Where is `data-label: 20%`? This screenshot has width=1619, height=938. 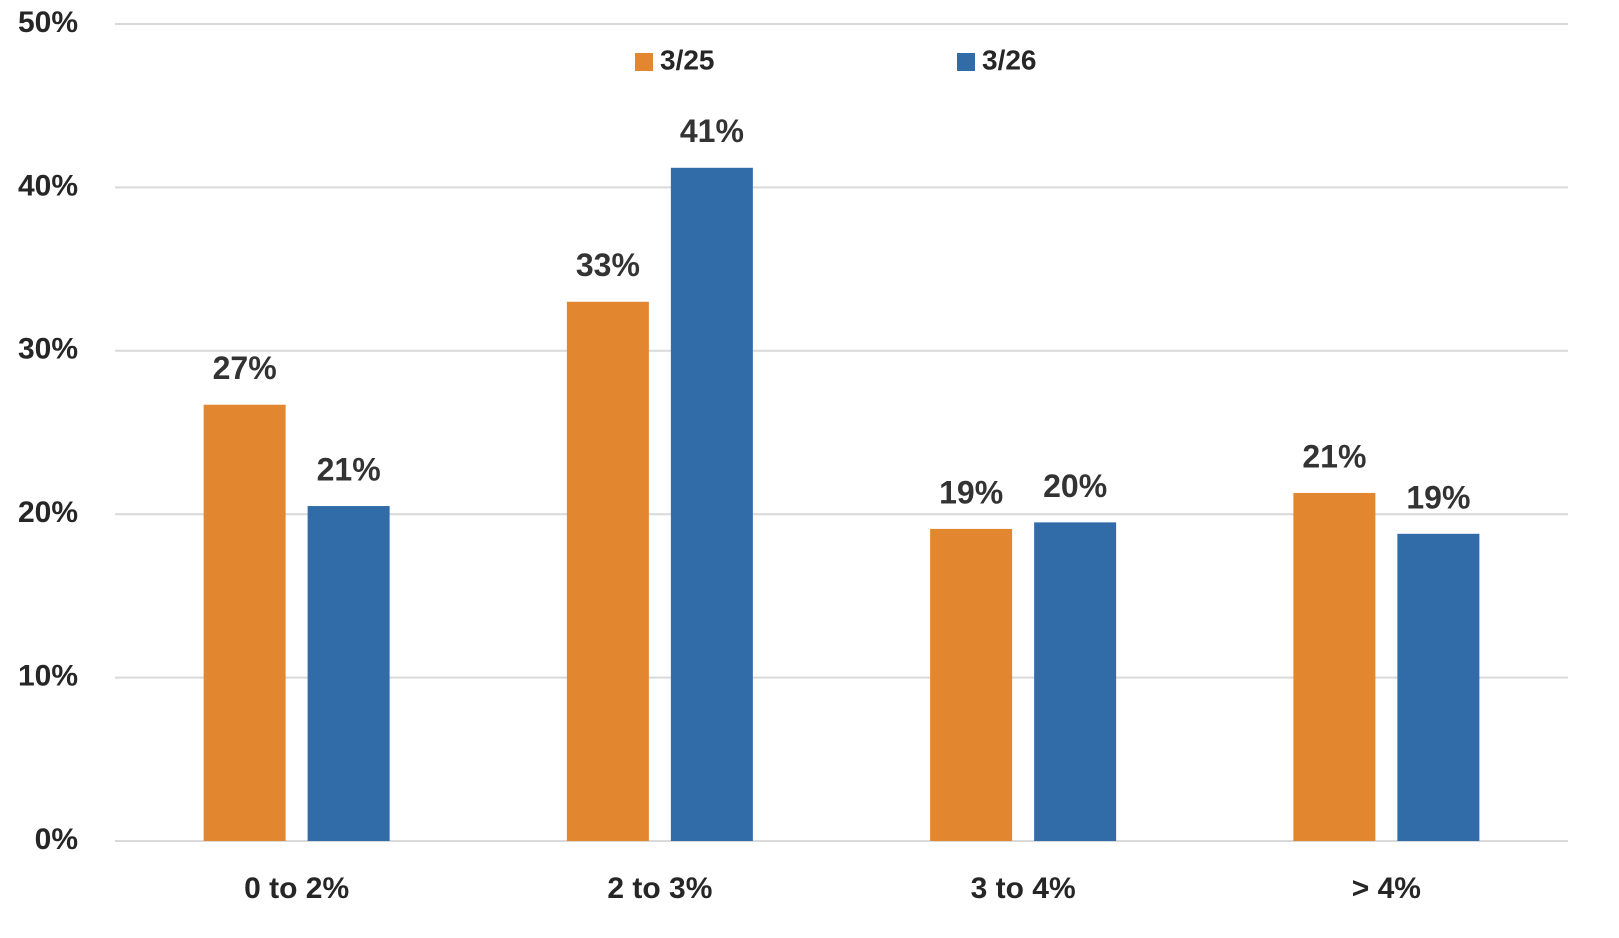 data-label: 20% is located at coordinates (1075, 486).